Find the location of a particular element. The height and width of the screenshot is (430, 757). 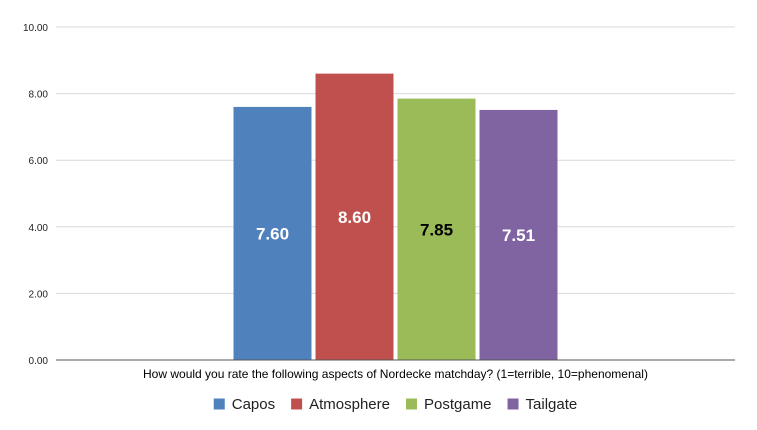

legend-item-postgame: Postgame is located at coordinates (448, 404).